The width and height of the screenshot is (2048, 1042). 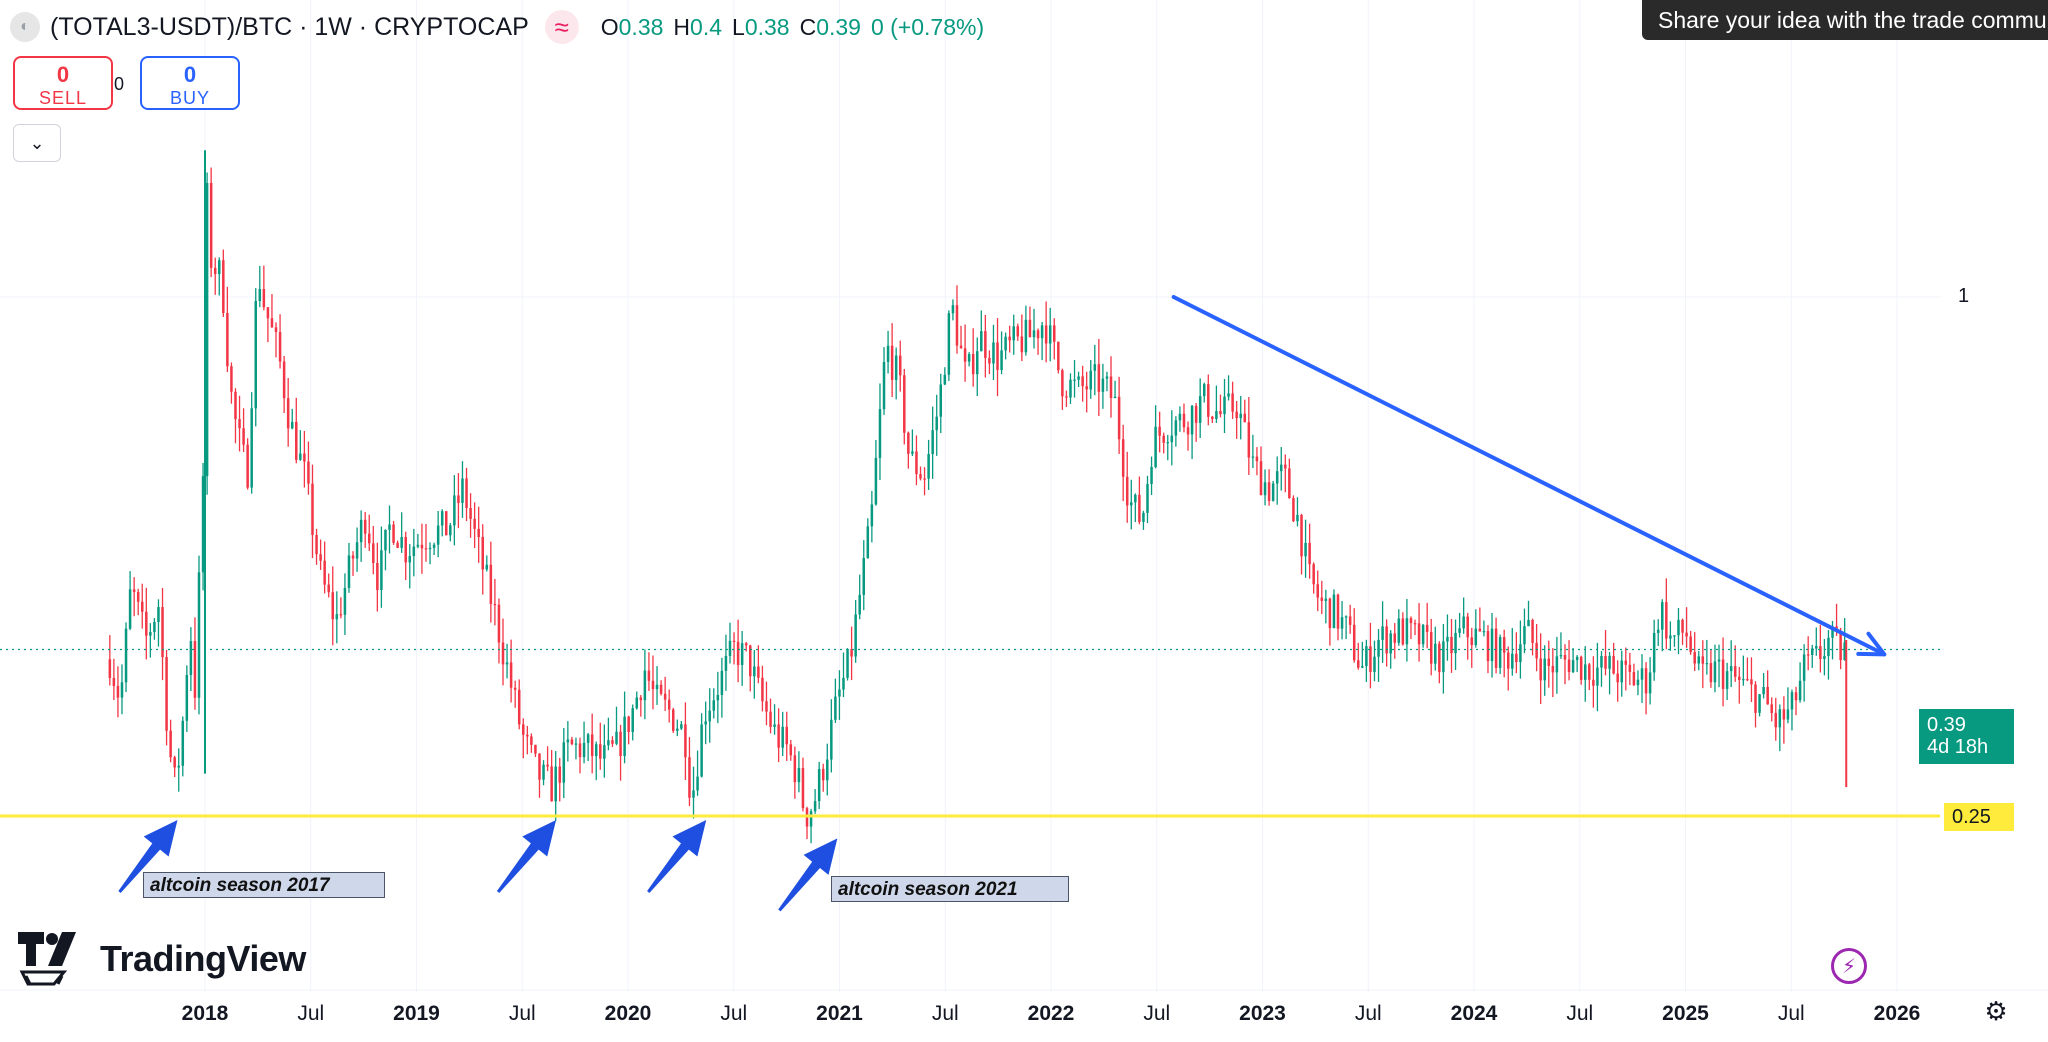 I want to click on buy-button: 0 BUY, so click(x=190, y=83).